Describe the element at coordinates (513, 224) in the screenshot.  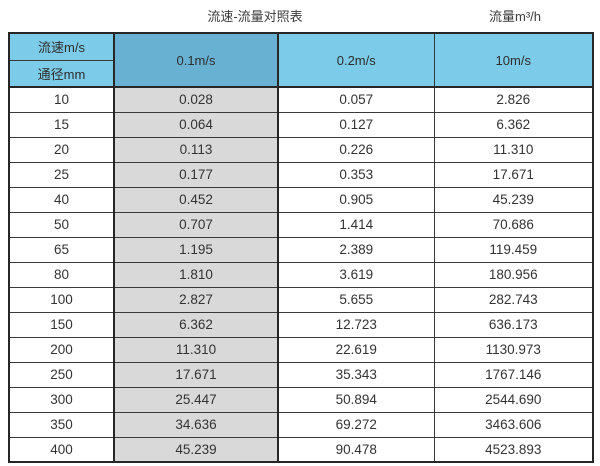
I see `flow-value-cell: 70.686` at that location.